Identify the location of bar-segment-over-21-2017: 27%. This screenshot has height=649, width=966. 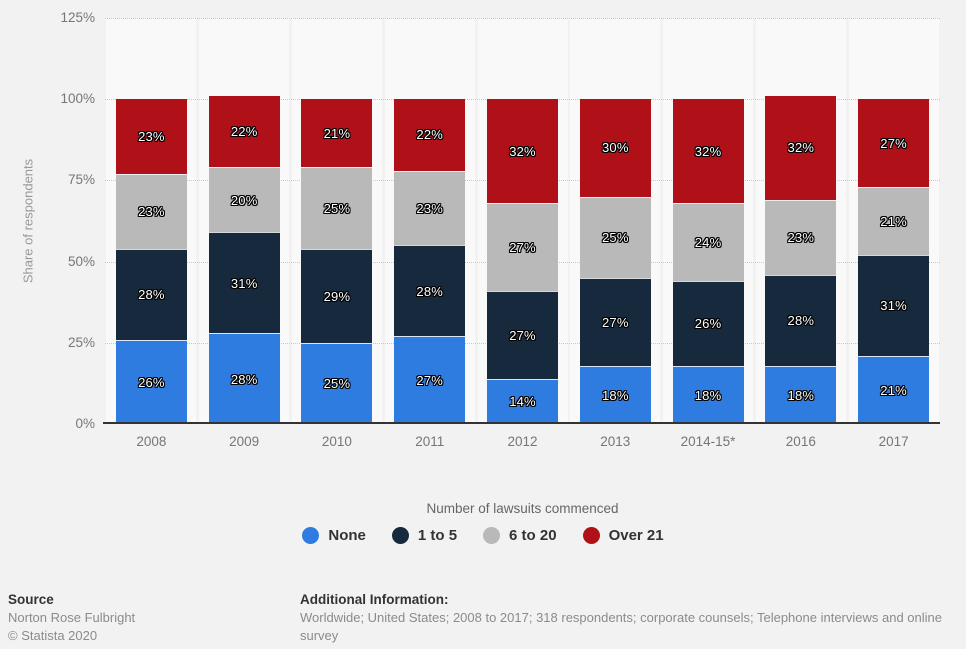
(894, 143).